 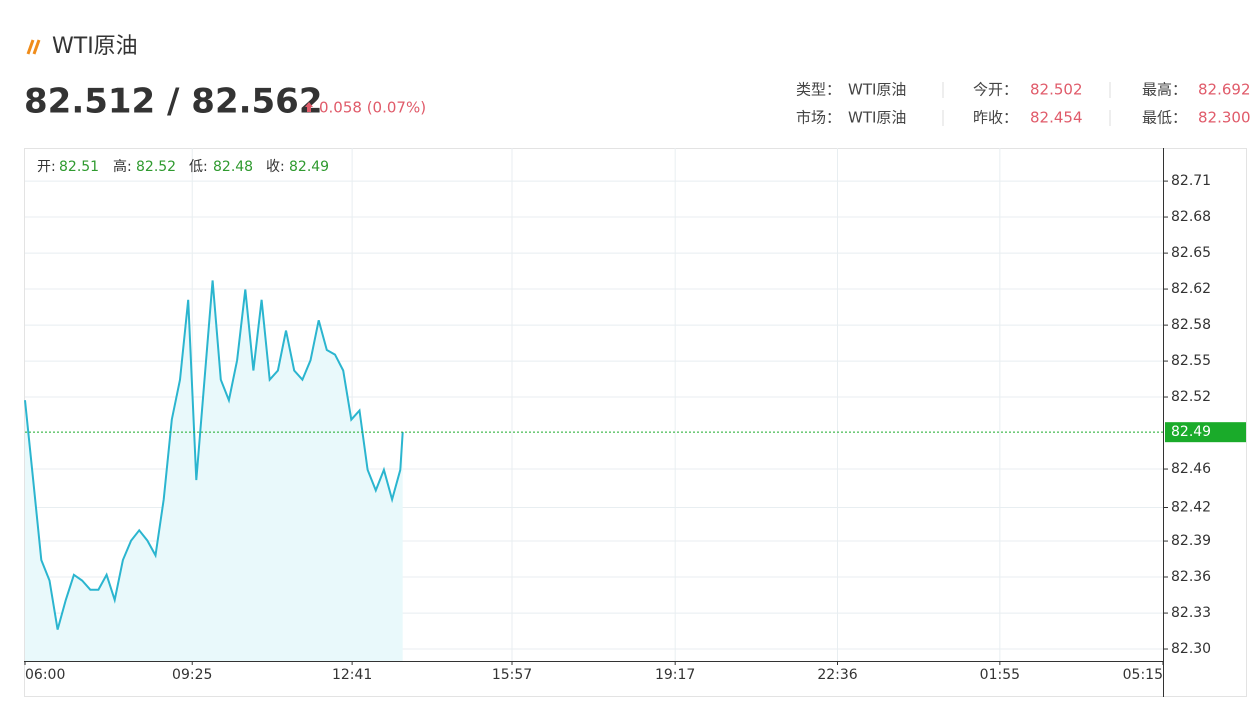 What do you see at coordinates (1026, 104) in the screenshot?
I see `separators` at bounding box center [1026, 104].